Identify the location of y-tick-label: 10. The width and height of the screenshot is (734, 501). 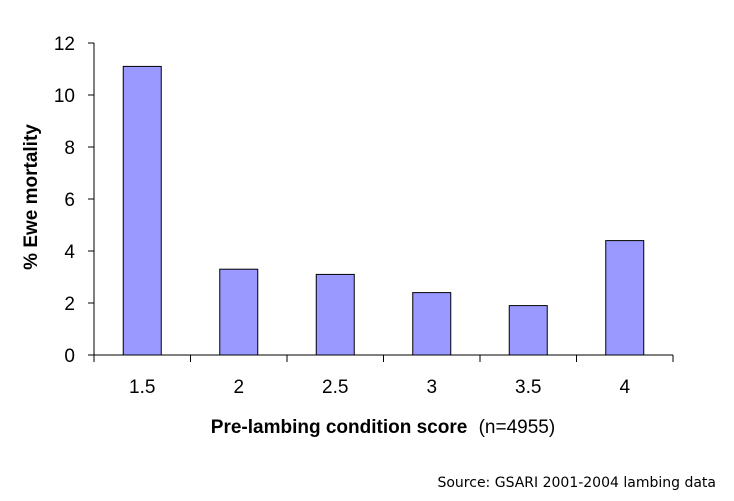
(64, 96).